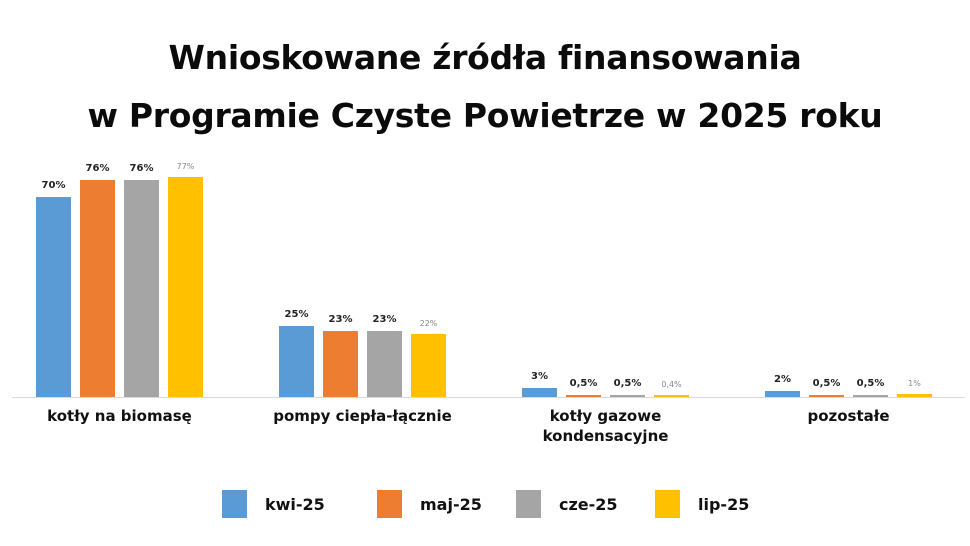 The width and height of the screenshot is (970, 546). Describe the element at coordinates (848, 416) in the screenshot. I see `category-label: pozostałe` at that location.